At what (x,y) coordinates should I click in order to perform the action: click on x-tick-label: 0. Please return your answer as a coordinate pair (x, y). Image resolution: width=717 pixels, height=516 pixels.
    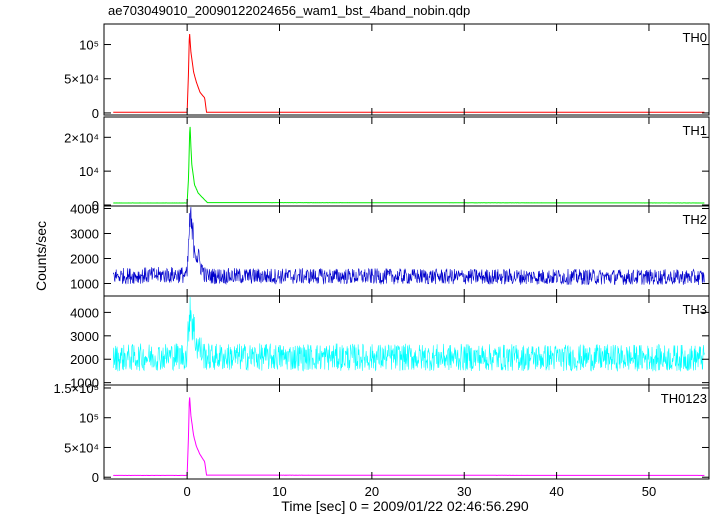
    Looking at the image, I should click on (187, 491).